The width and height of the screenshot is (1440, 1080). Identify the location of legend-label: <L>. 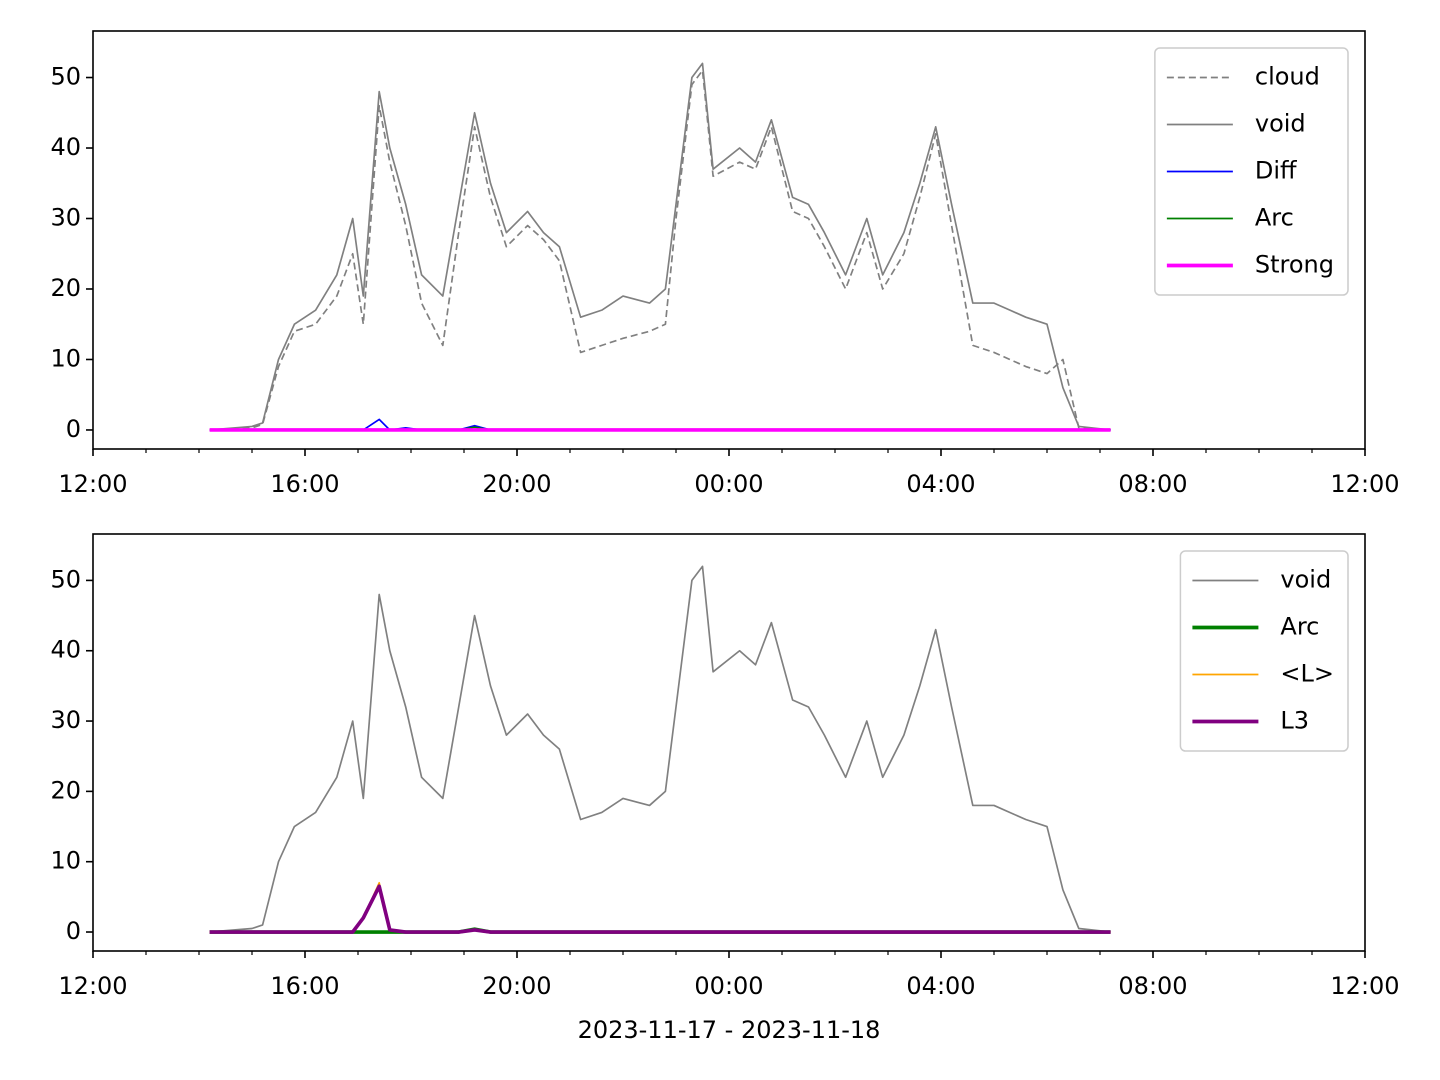
(1307, 674).